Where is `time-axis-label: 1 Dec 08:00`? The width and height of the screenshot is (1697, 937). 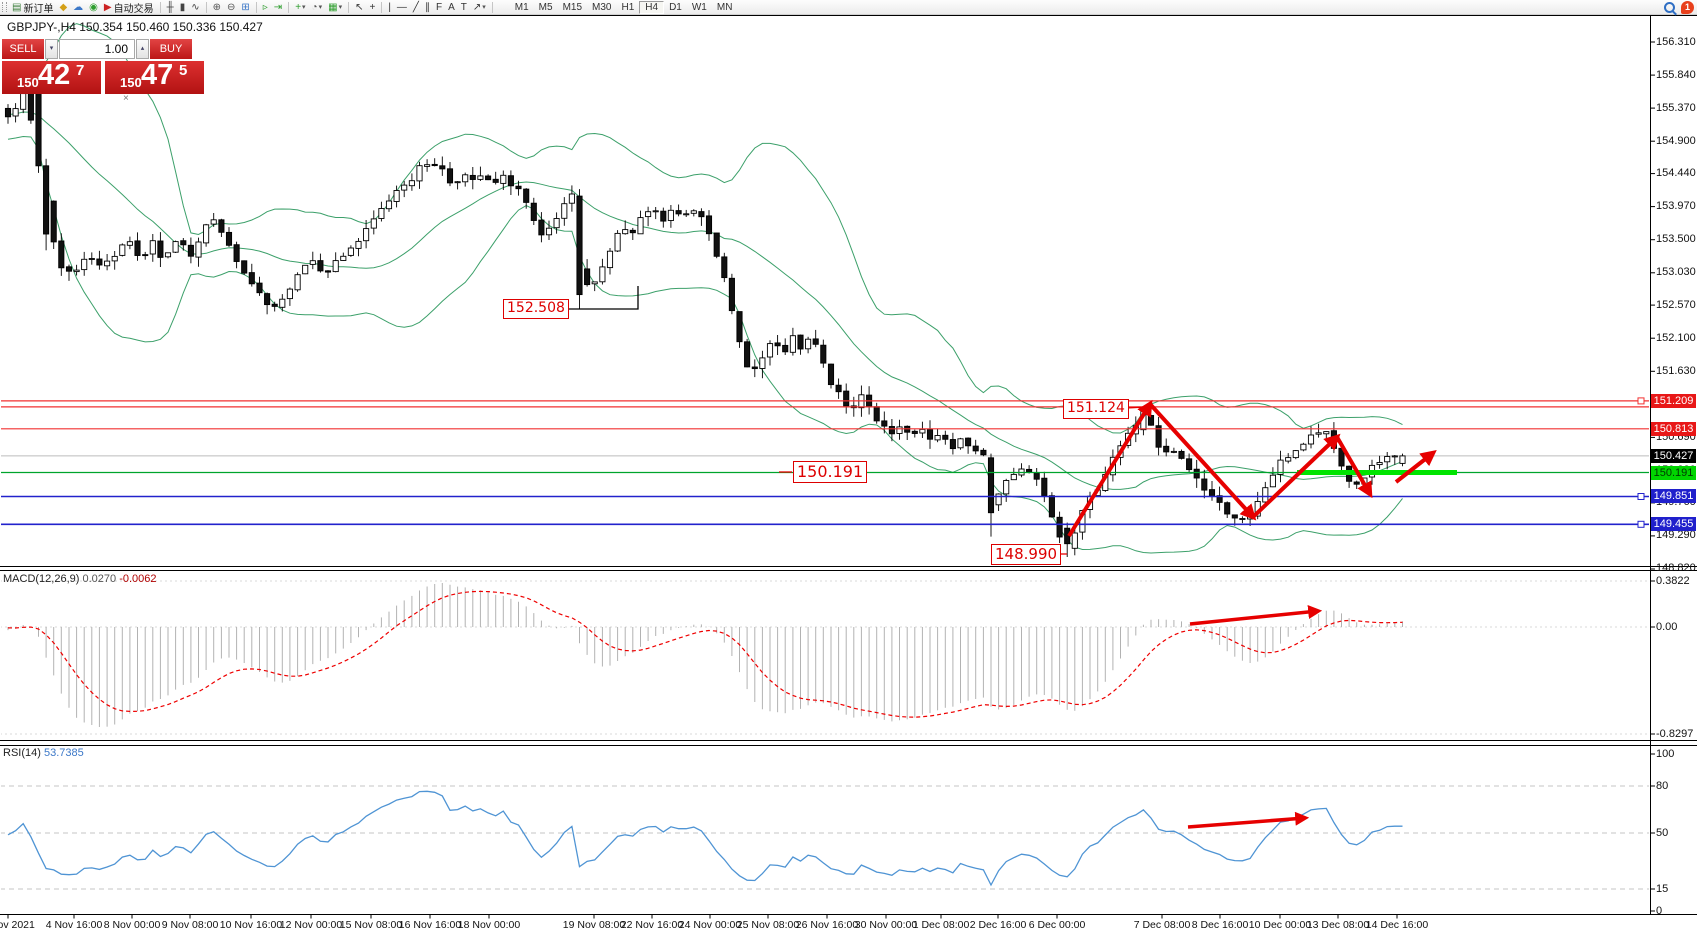
time-axis-label: 1 Dec 08:00 is located at coordinates (941, 925).